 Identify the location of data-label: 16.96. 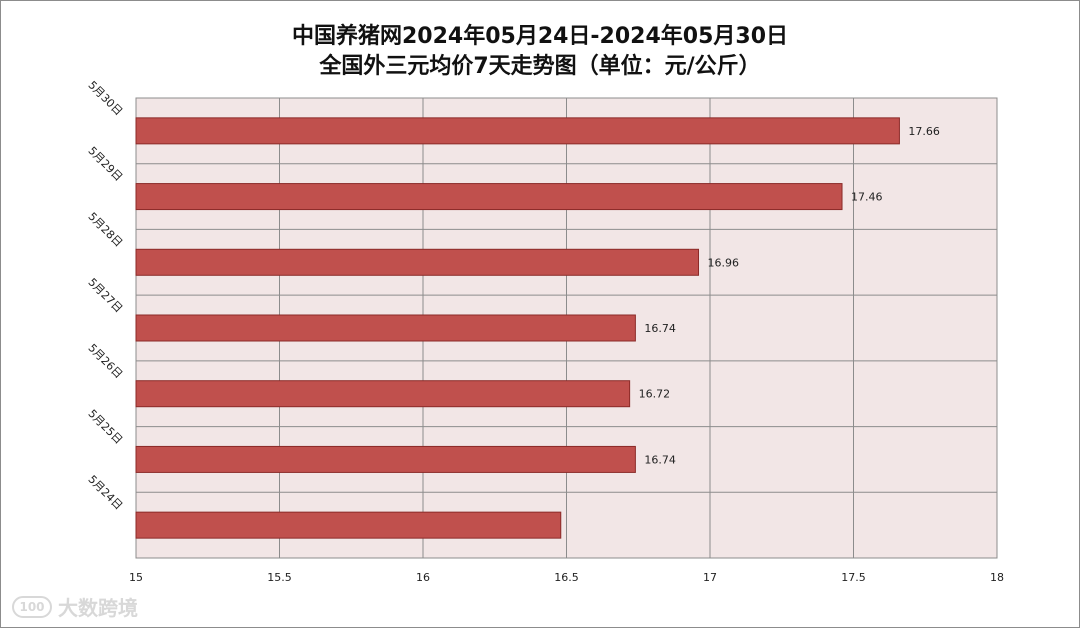
(724, 262).